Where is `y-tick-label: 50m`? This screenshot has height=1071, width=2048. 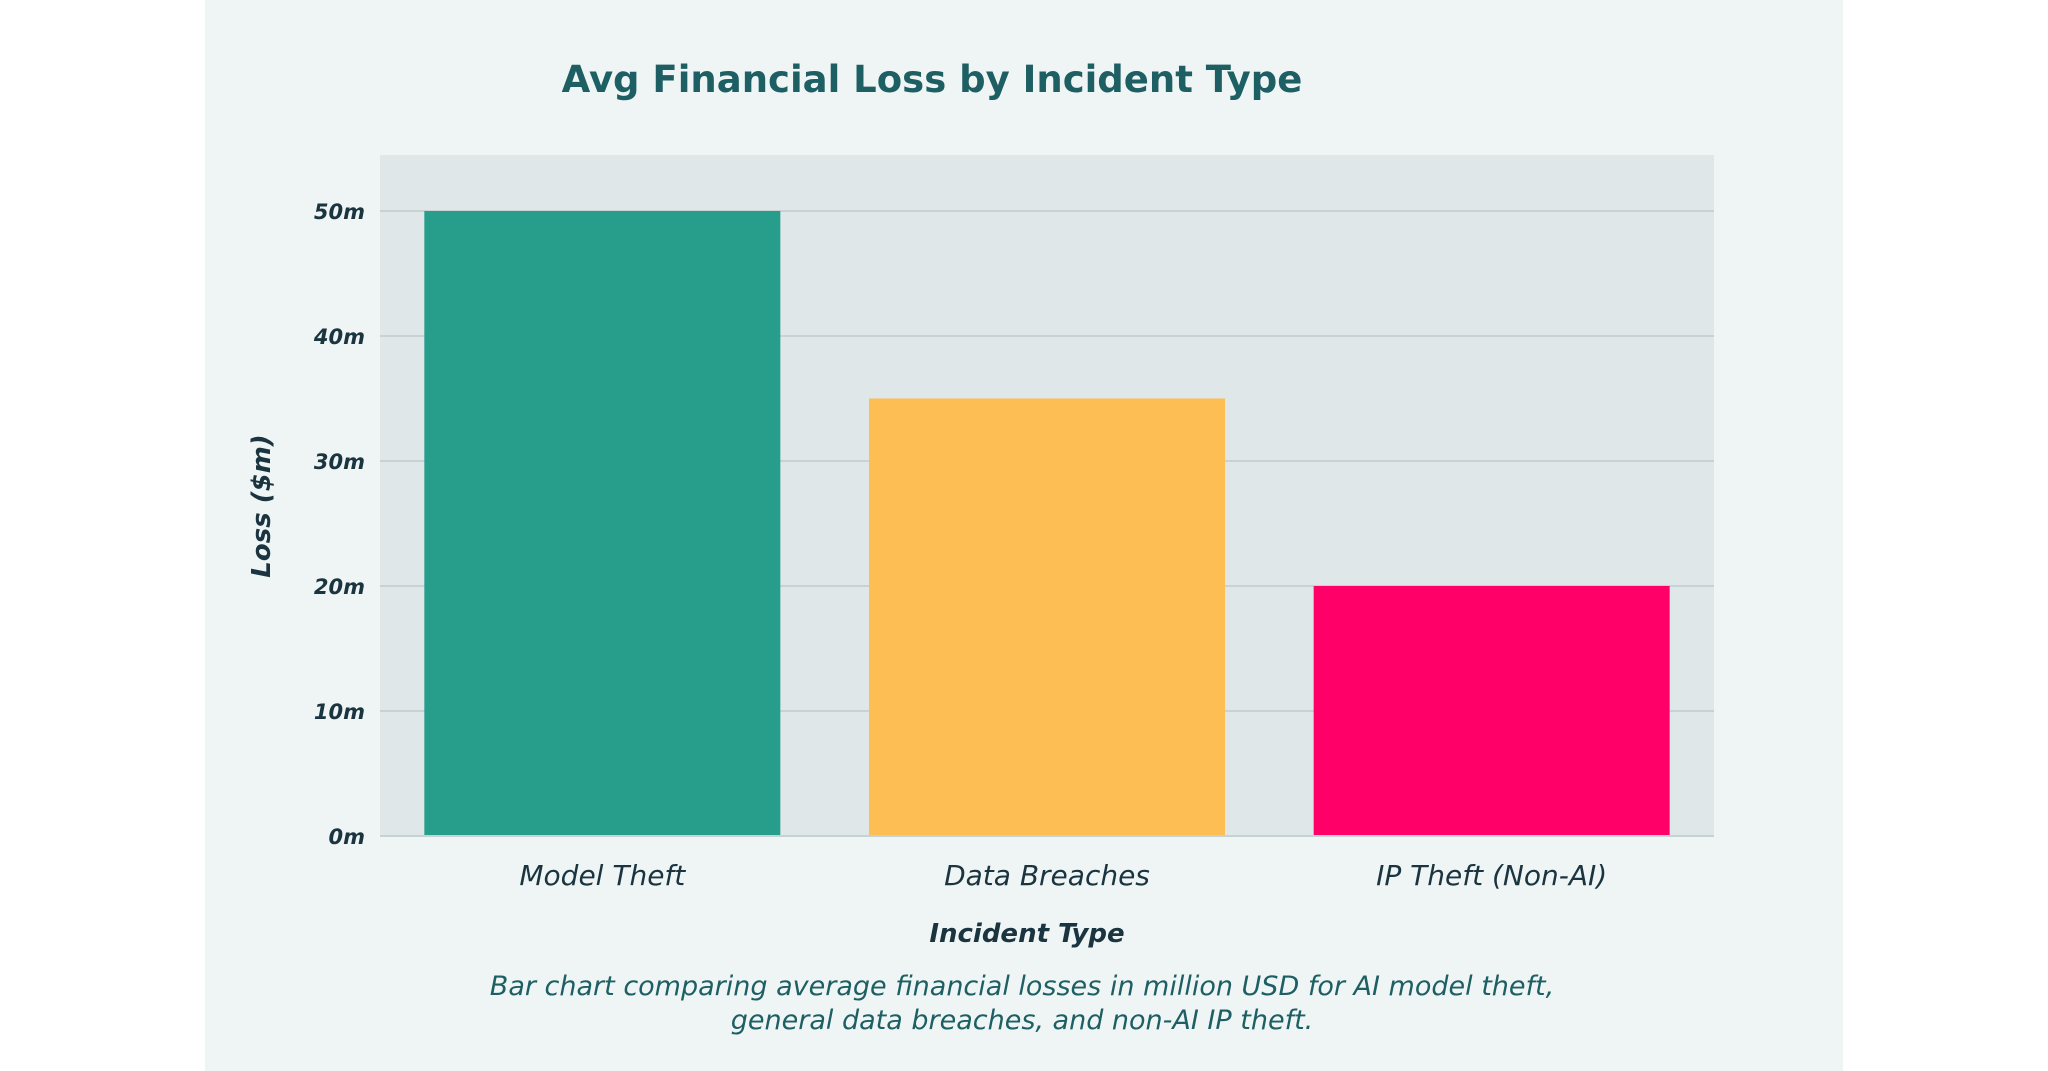 y-tick-label: 50m is located at coordinates (339, 212).